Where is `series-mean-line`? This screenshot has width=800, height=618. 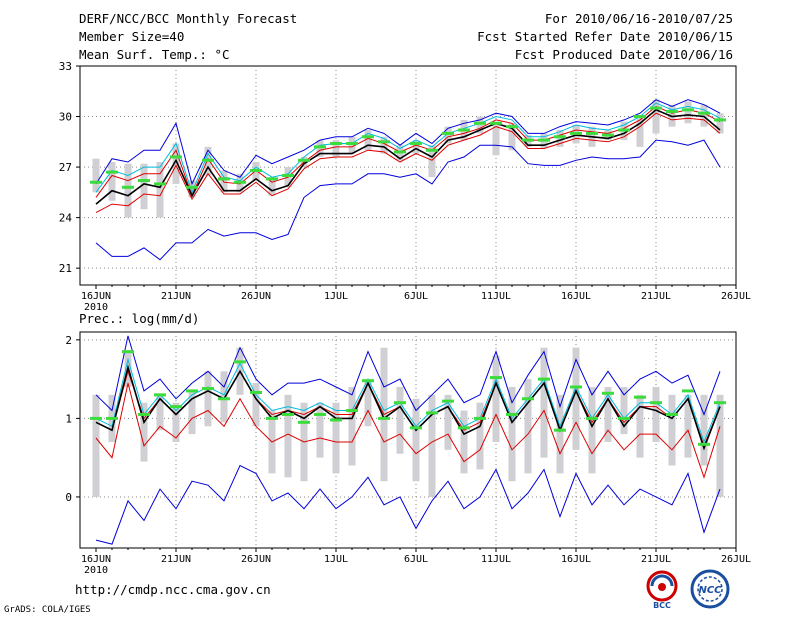
series-mean-line is located at coordinates (408, 156).